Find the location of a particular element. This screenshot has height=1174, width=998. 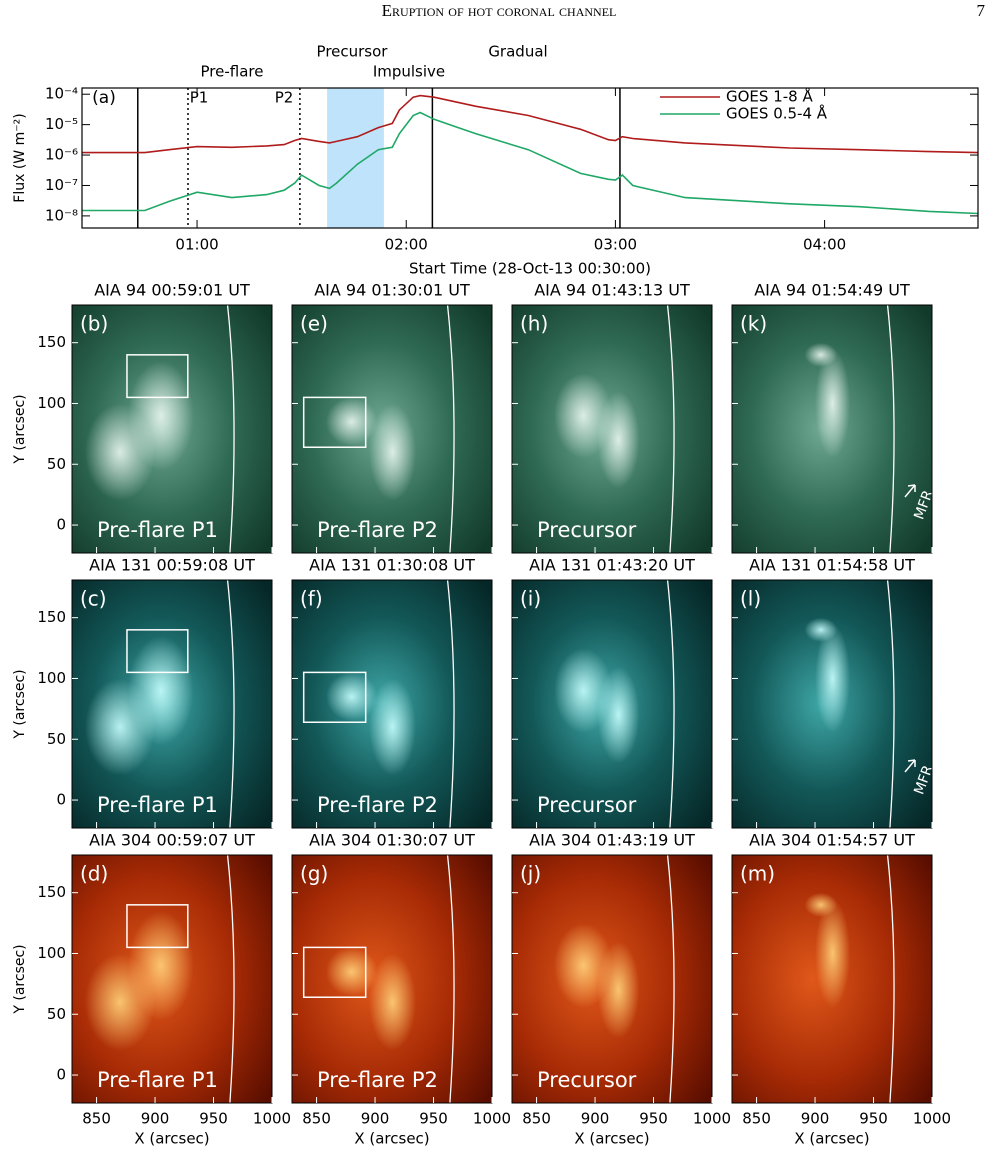

phase-annotation: Pre-flare is located at coordinates (232, 72).